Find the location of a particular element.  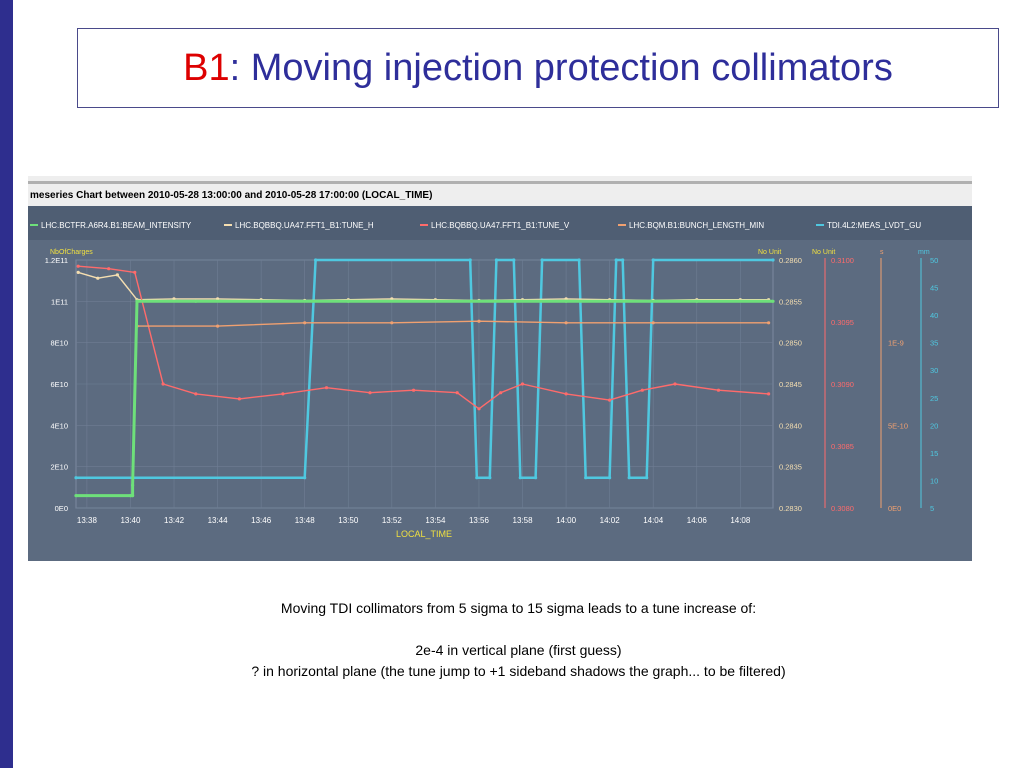

y-tick-label: 40 is located at coordinates (934, 315).